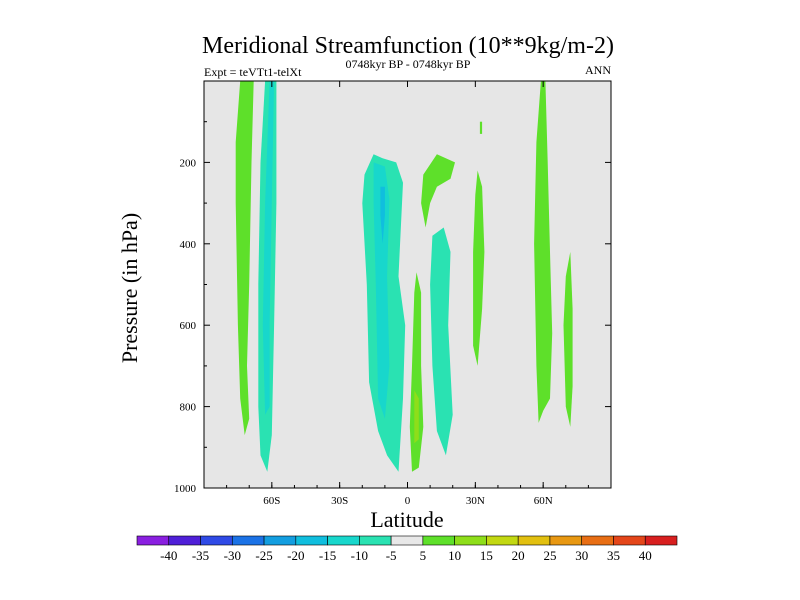 The height and width of the screenshot is (600, 800). I want to click on colorbar-label: 30, so click(581, 555).